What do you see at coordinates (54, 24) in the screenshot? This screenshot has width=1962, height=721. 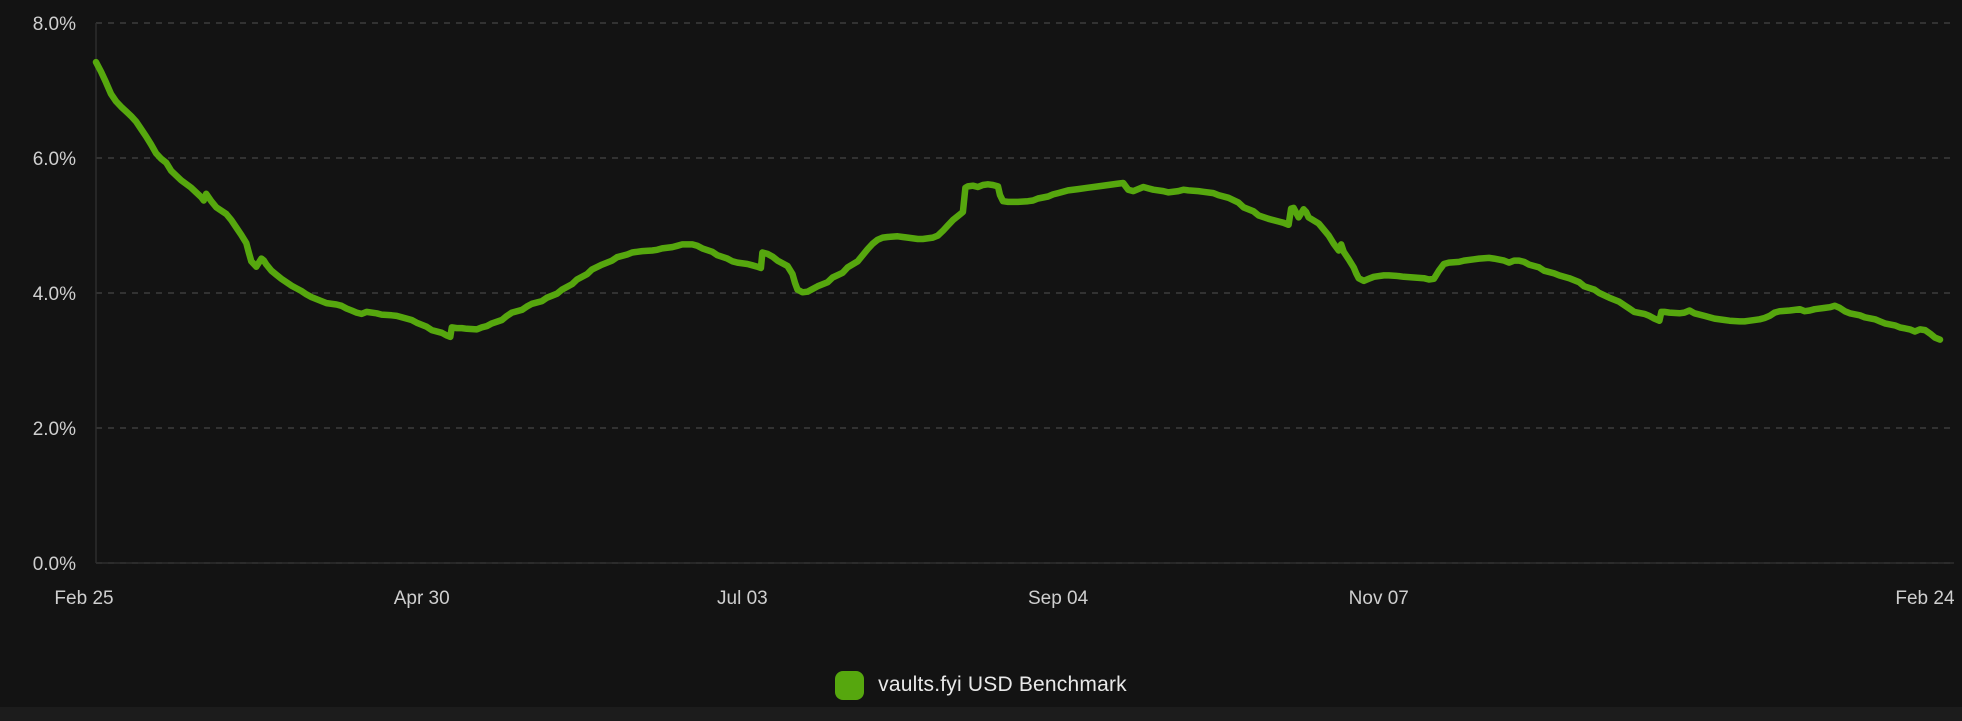 I see `y-axis-tick-label: 8.0%` at bounding box center [54, 24].